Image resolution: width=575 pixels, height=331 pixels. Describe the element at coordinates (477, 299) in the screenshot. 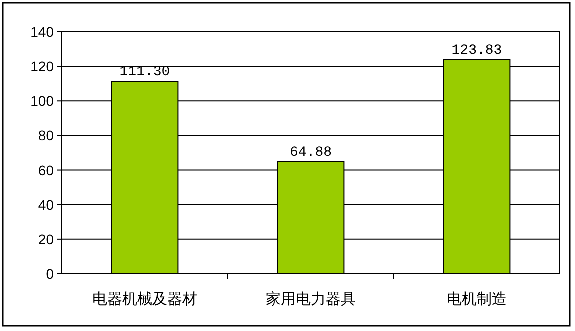

I see `x-tick-label: 电机制造` at that location.